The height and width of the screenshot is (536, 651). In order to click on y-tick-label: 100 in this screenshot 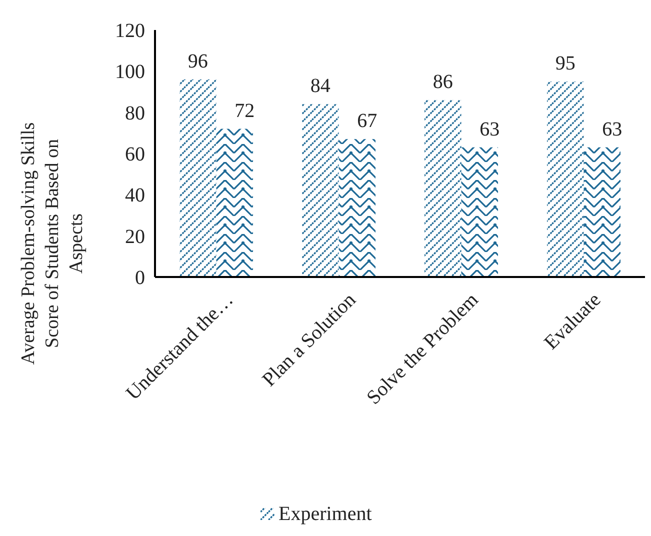, I will do `click(130, 72)`.